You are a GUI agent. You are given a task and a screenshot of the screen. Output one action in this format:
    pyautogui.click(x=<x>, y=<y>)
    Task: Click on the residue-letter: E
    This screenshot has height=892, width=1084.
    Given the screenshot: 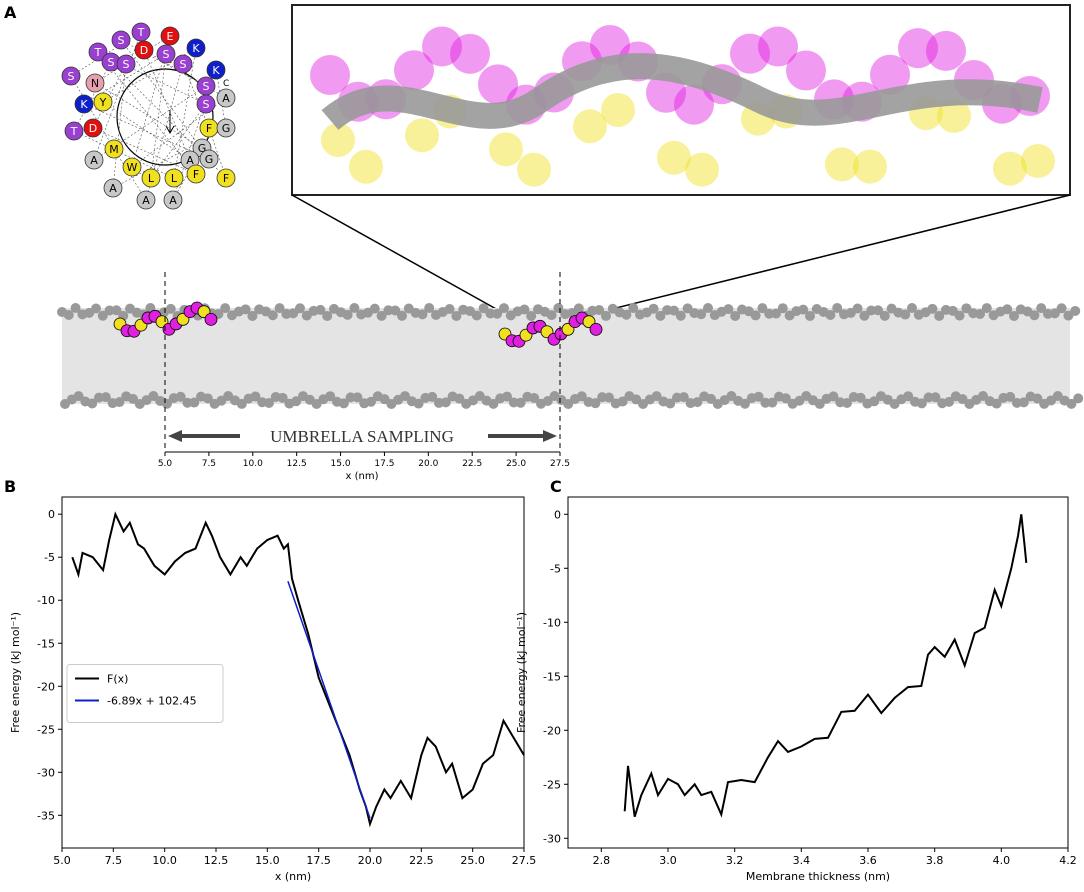 What is the action you would take?
    pyautogui.click(x=170, y=36)
    